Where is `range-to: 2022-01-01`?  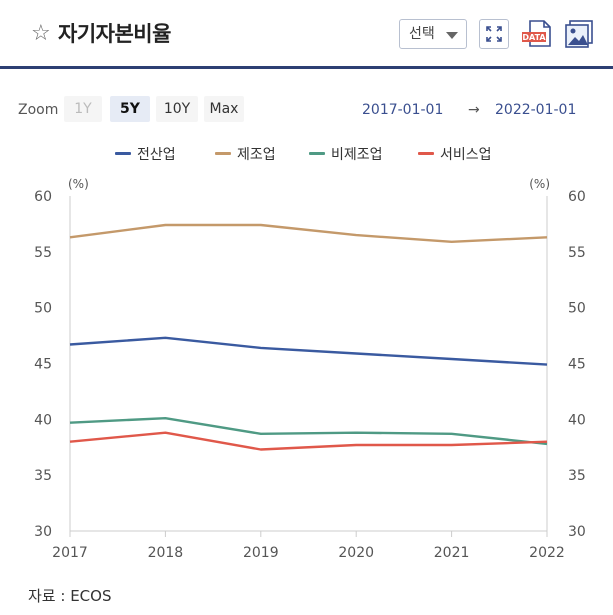
range-to: 2022-01-01 is located at coordinates (536, 110).